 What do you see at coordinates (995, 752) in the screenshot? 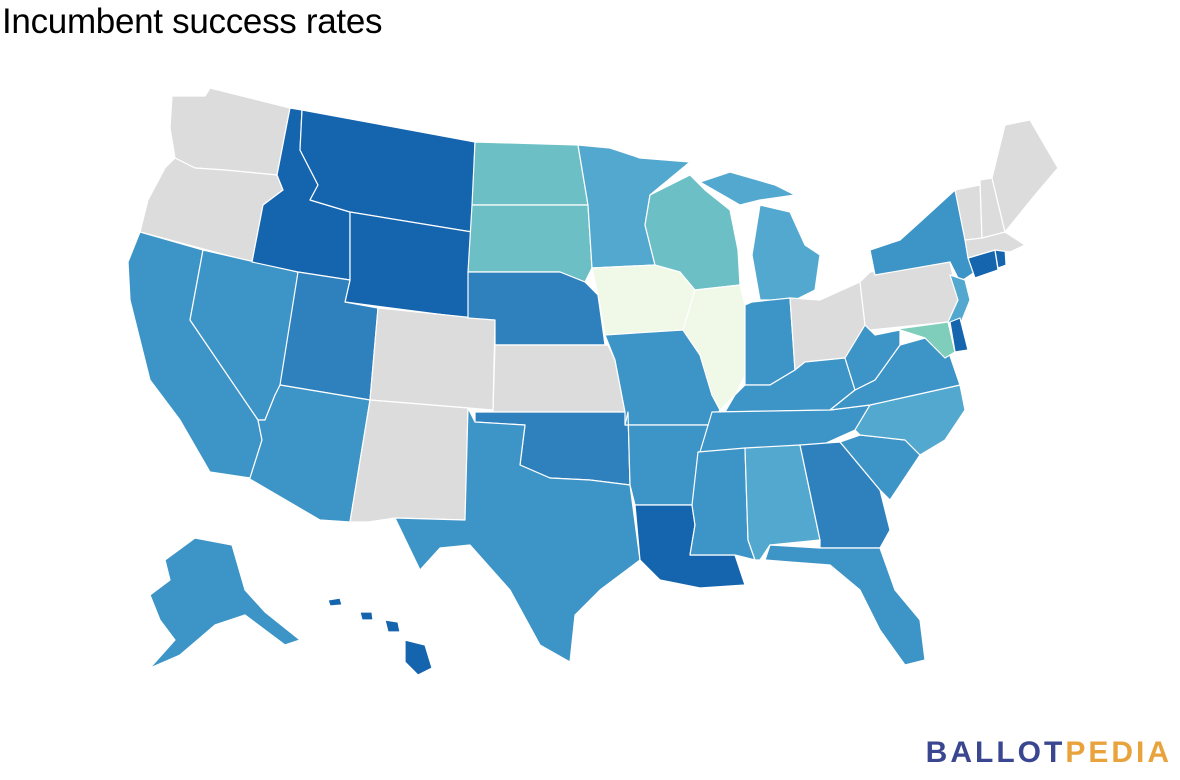
I see `logo-part1: BALLOT` at bounding box center [995, 752].